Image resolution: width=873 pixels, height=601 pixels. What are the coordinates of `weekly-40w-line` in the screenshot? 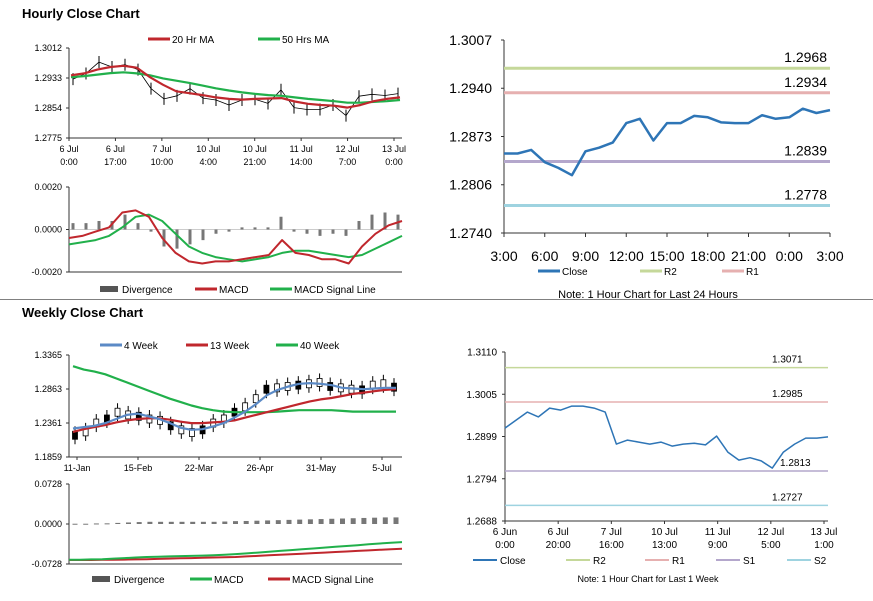 It's located at (234, 389).